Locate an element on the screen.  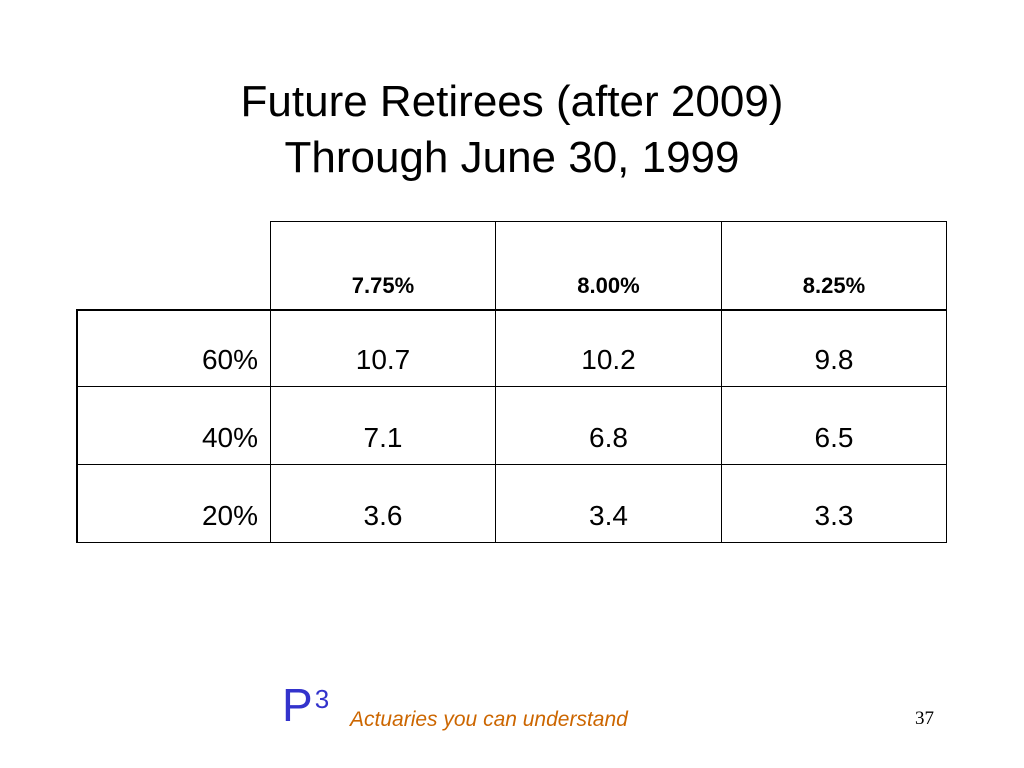
table-border-right is located at coordinates (946, 382).